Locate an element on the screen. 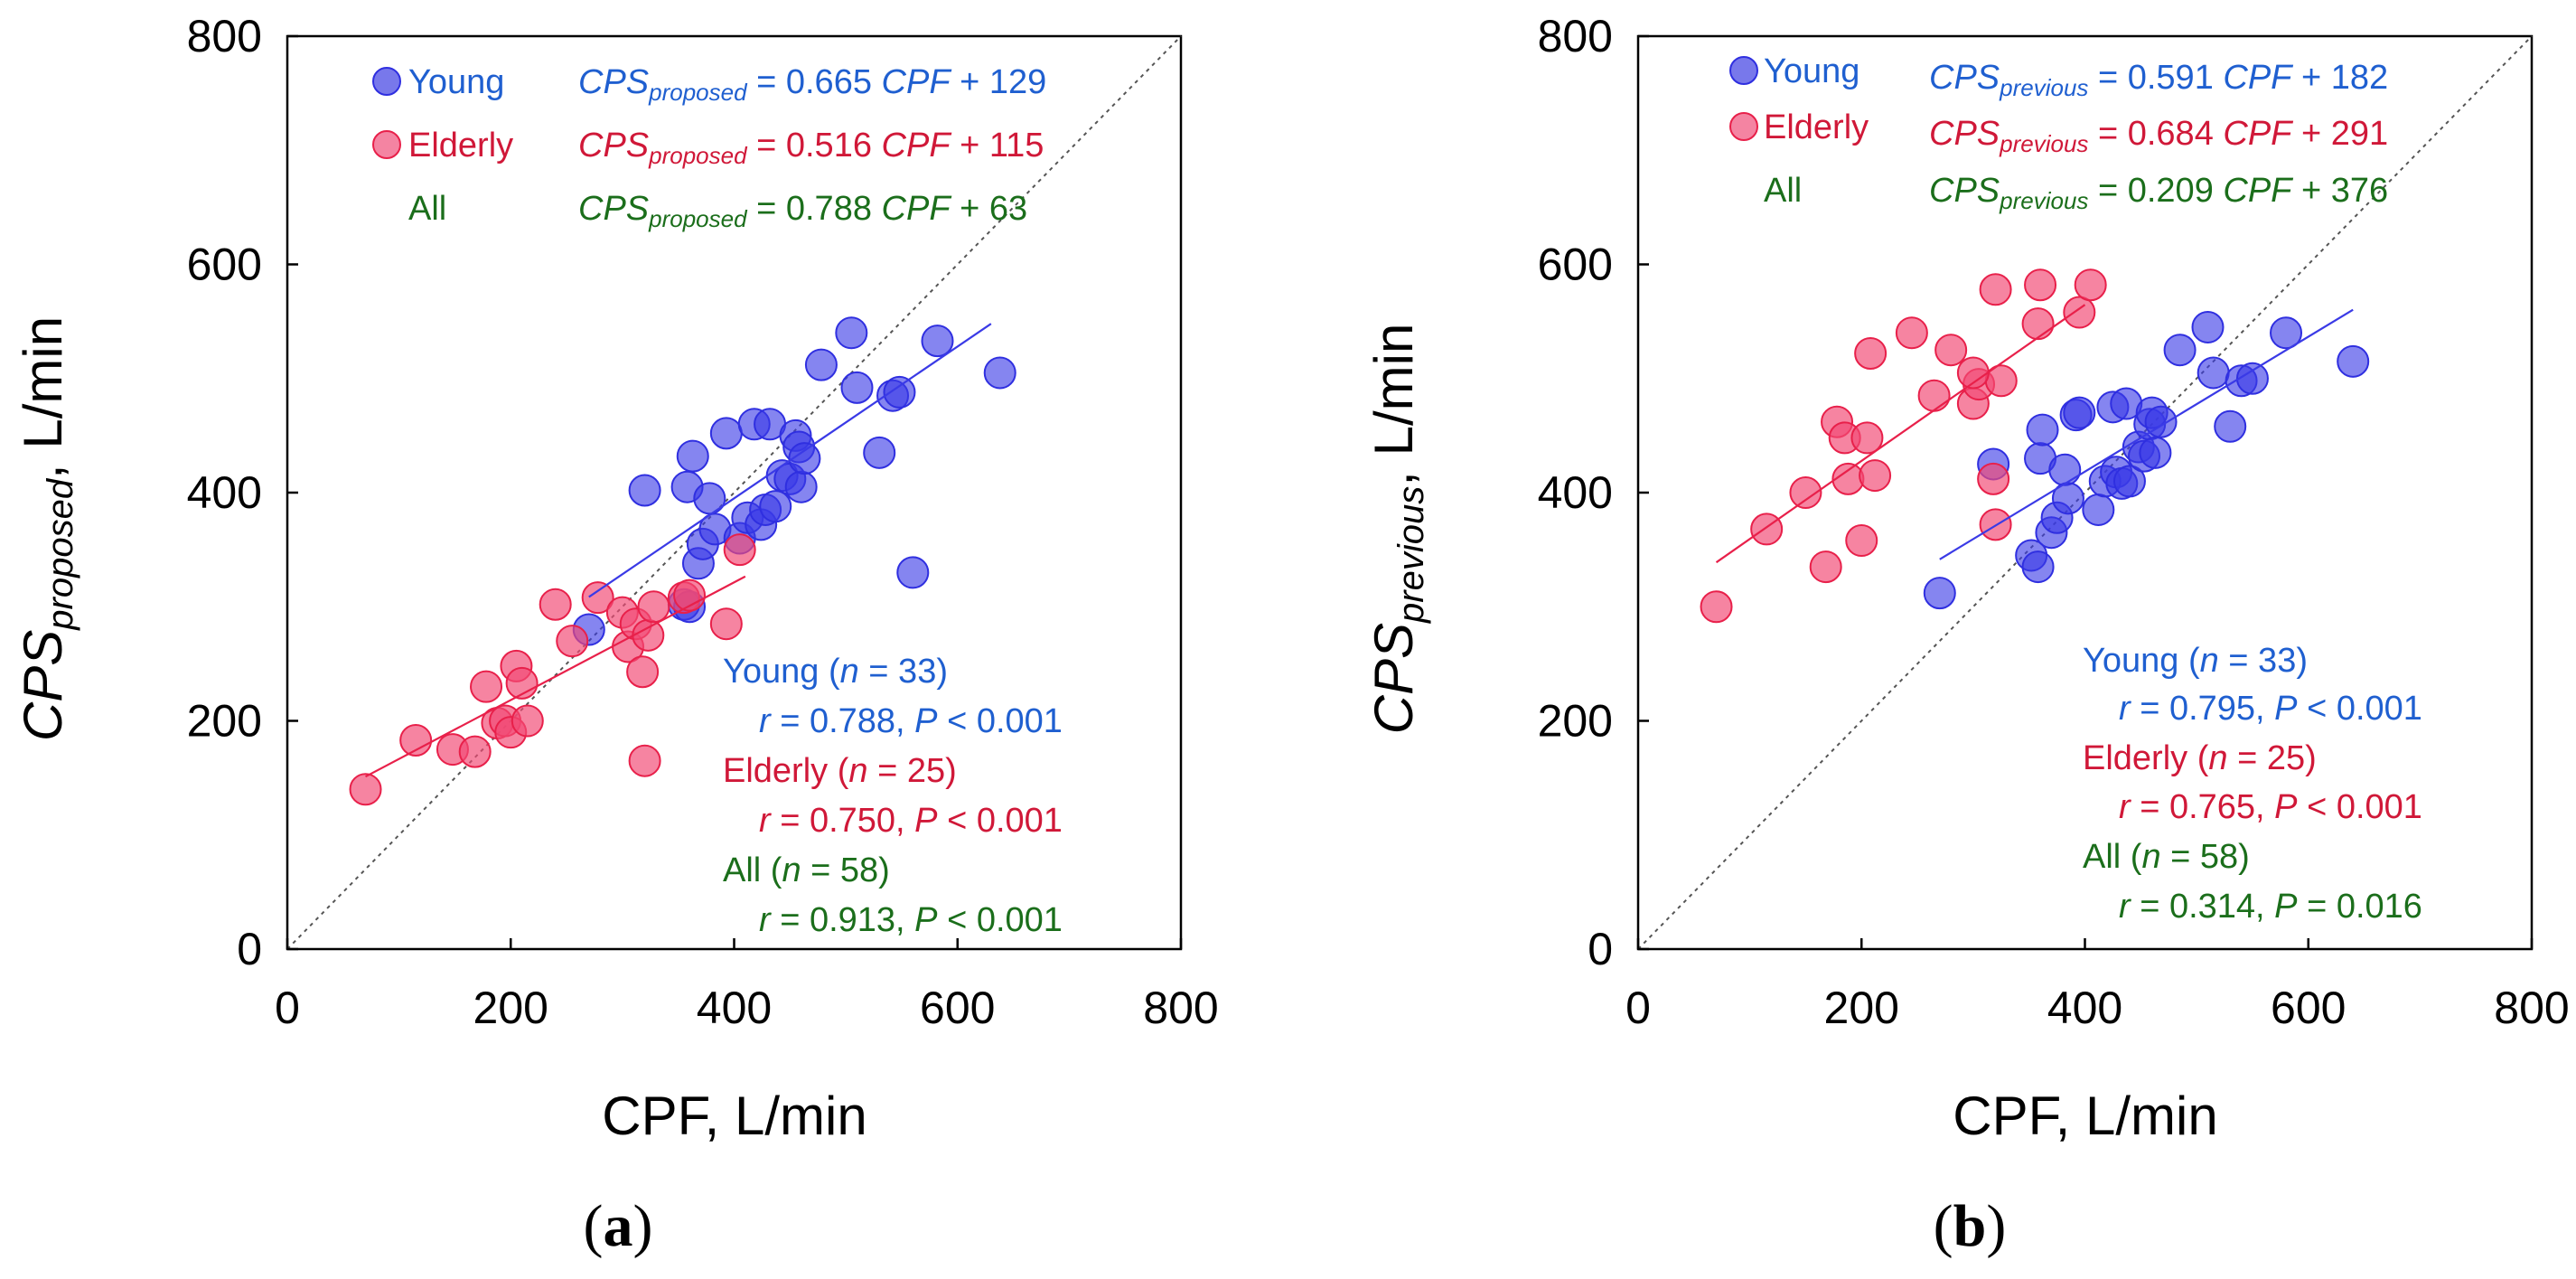 Image resolution: width=2576 pixels, height=1279 pixels. equation-young: CPSproposed = 0.665 CPF + 129 is located at coordinates (812, 84).